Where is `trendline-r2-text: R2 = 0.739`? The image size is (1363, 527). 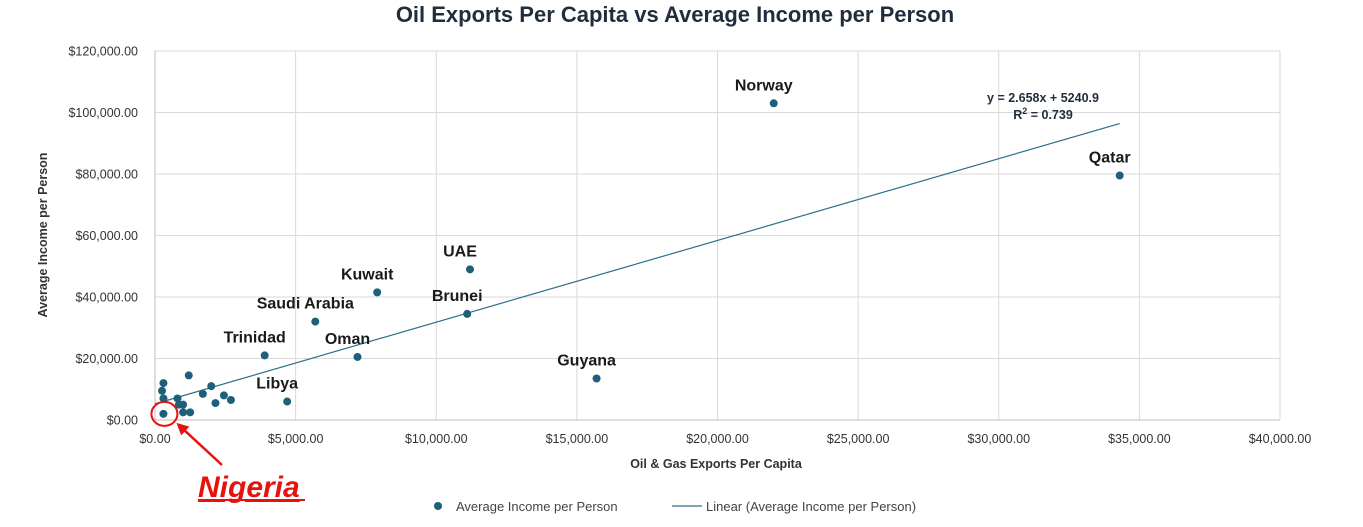
trendline-r2-text: R2 = 0.739 is located at coordinates (1043, 114).